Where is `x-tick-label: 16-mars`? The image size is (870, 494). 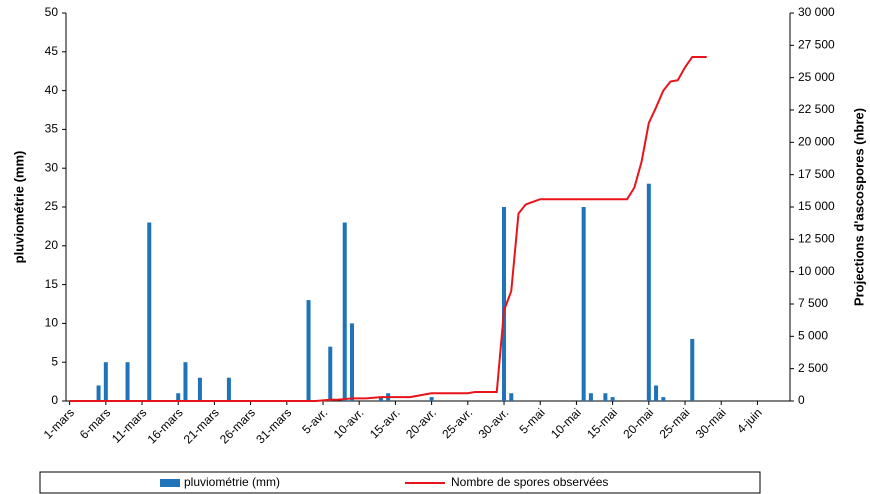 x-tick-label: 16-mars is located at coordinates (165, 425).